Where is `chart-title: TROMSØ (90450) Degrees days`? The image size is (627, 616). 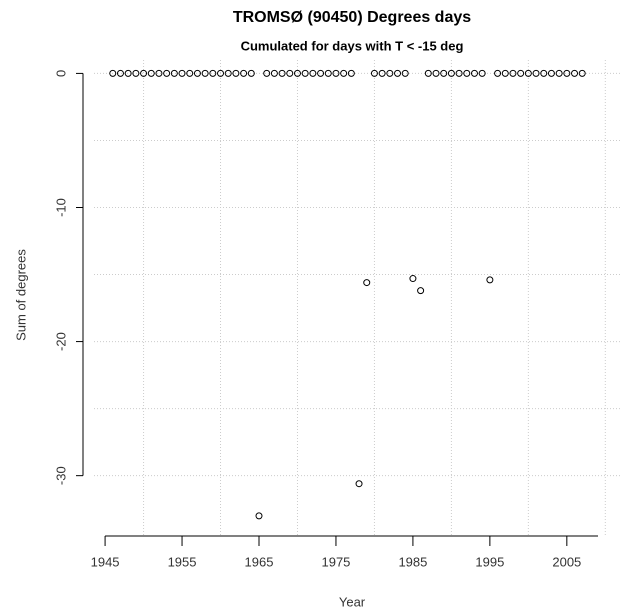 chart-title: TROMSØ (90450) Degrees days is located at coordinates (352, 17).